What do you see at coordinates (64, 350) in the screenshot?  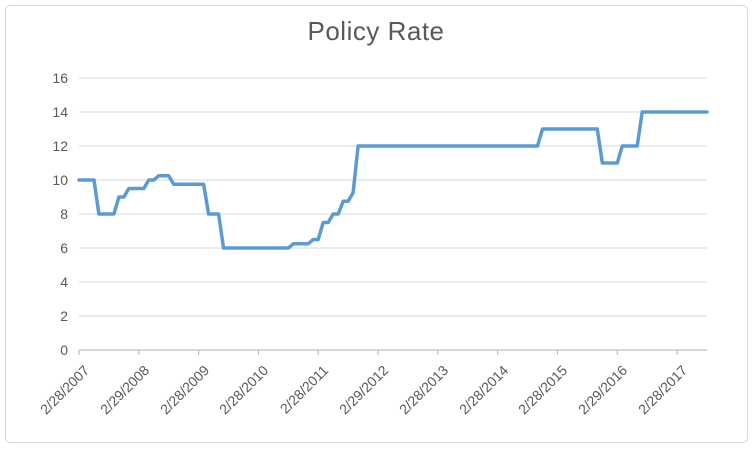 I see `y-axis-label: 0` at bounding box center [64, 350].